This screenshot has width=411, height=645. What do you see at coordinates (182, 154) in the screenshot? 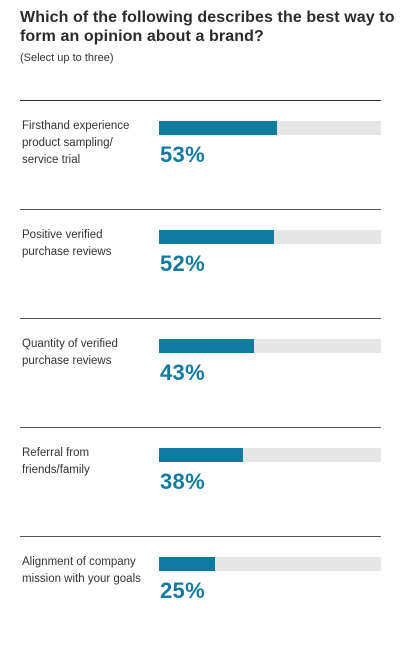
I see `data-label: 53%` at bounding box center [182, 154].